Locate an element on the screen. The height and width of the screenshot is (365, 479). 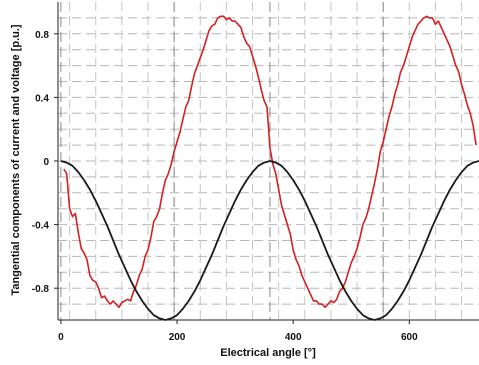
y-tick-label: 0.8 is located at coordinates (42, 35).